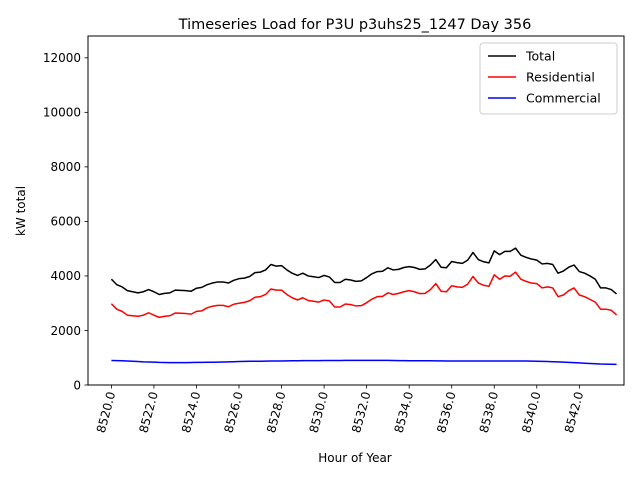 This screenshot has height=480, width=640. Describe the element at coordinates (364, 295) in the screenshot. I see `series-line-residential` at that location.